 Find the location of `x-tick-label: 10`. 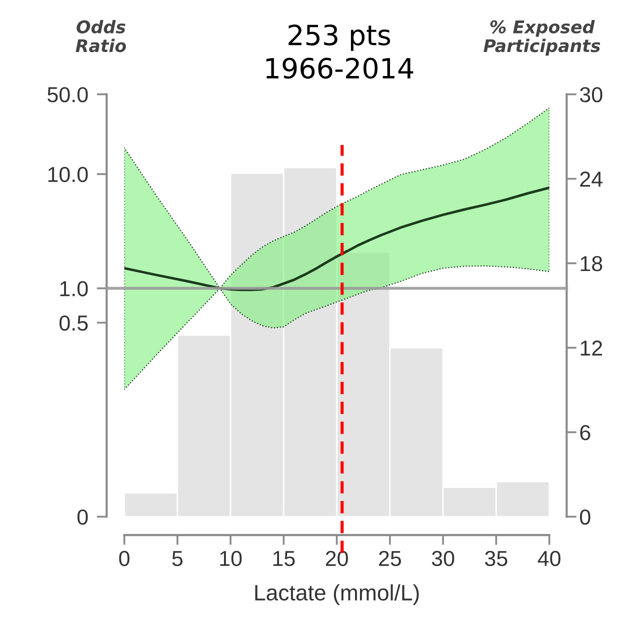

x-tick-label: 10 is located at coordinates (231, 558).